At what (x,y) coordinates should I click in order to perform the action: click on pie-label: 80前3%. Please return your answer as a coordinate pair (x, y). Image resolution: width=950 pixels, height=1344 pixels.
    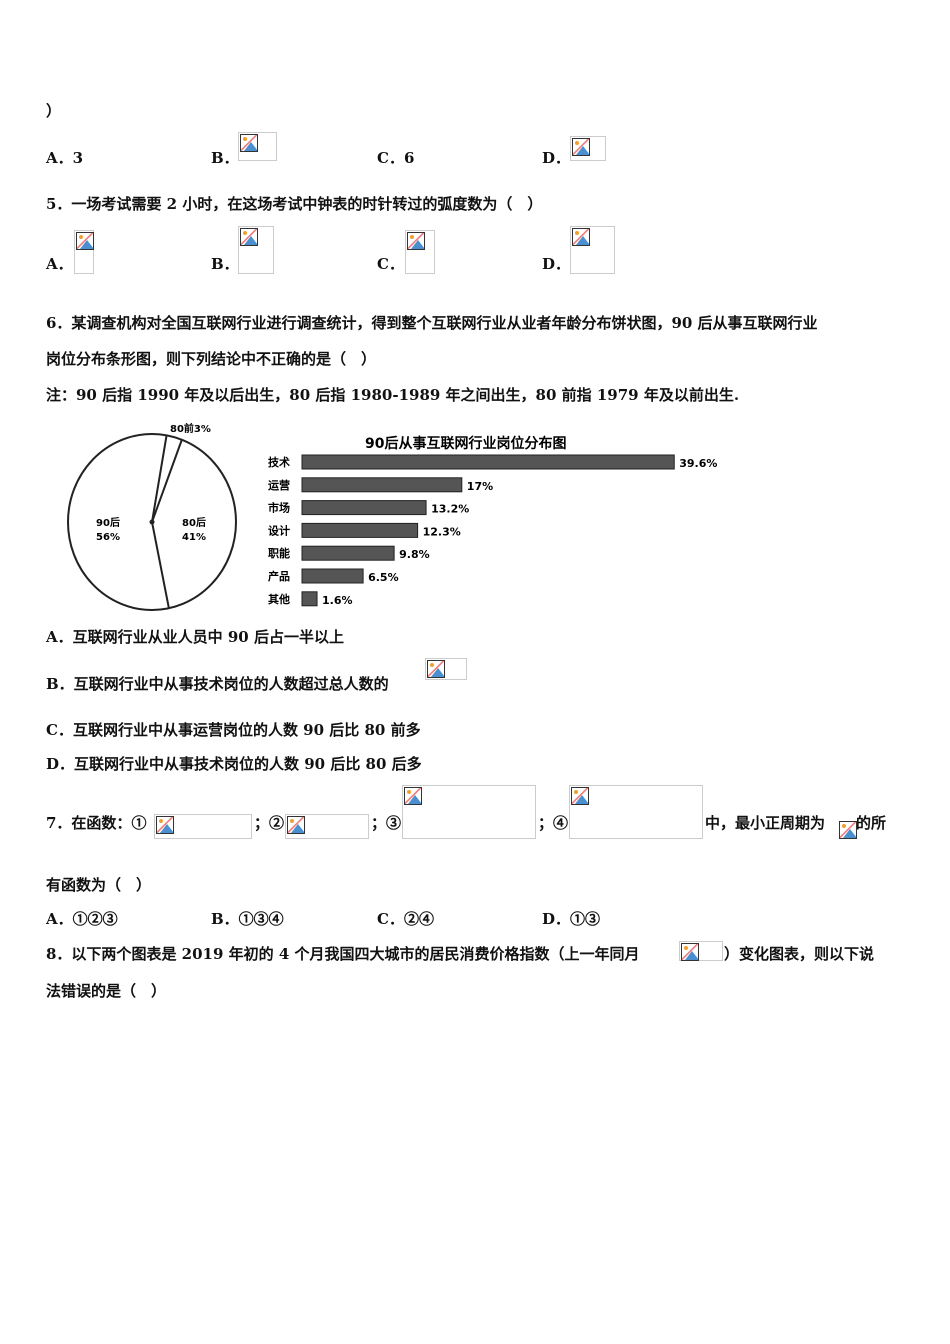
    Looking at the image, I should click on (190, 428).